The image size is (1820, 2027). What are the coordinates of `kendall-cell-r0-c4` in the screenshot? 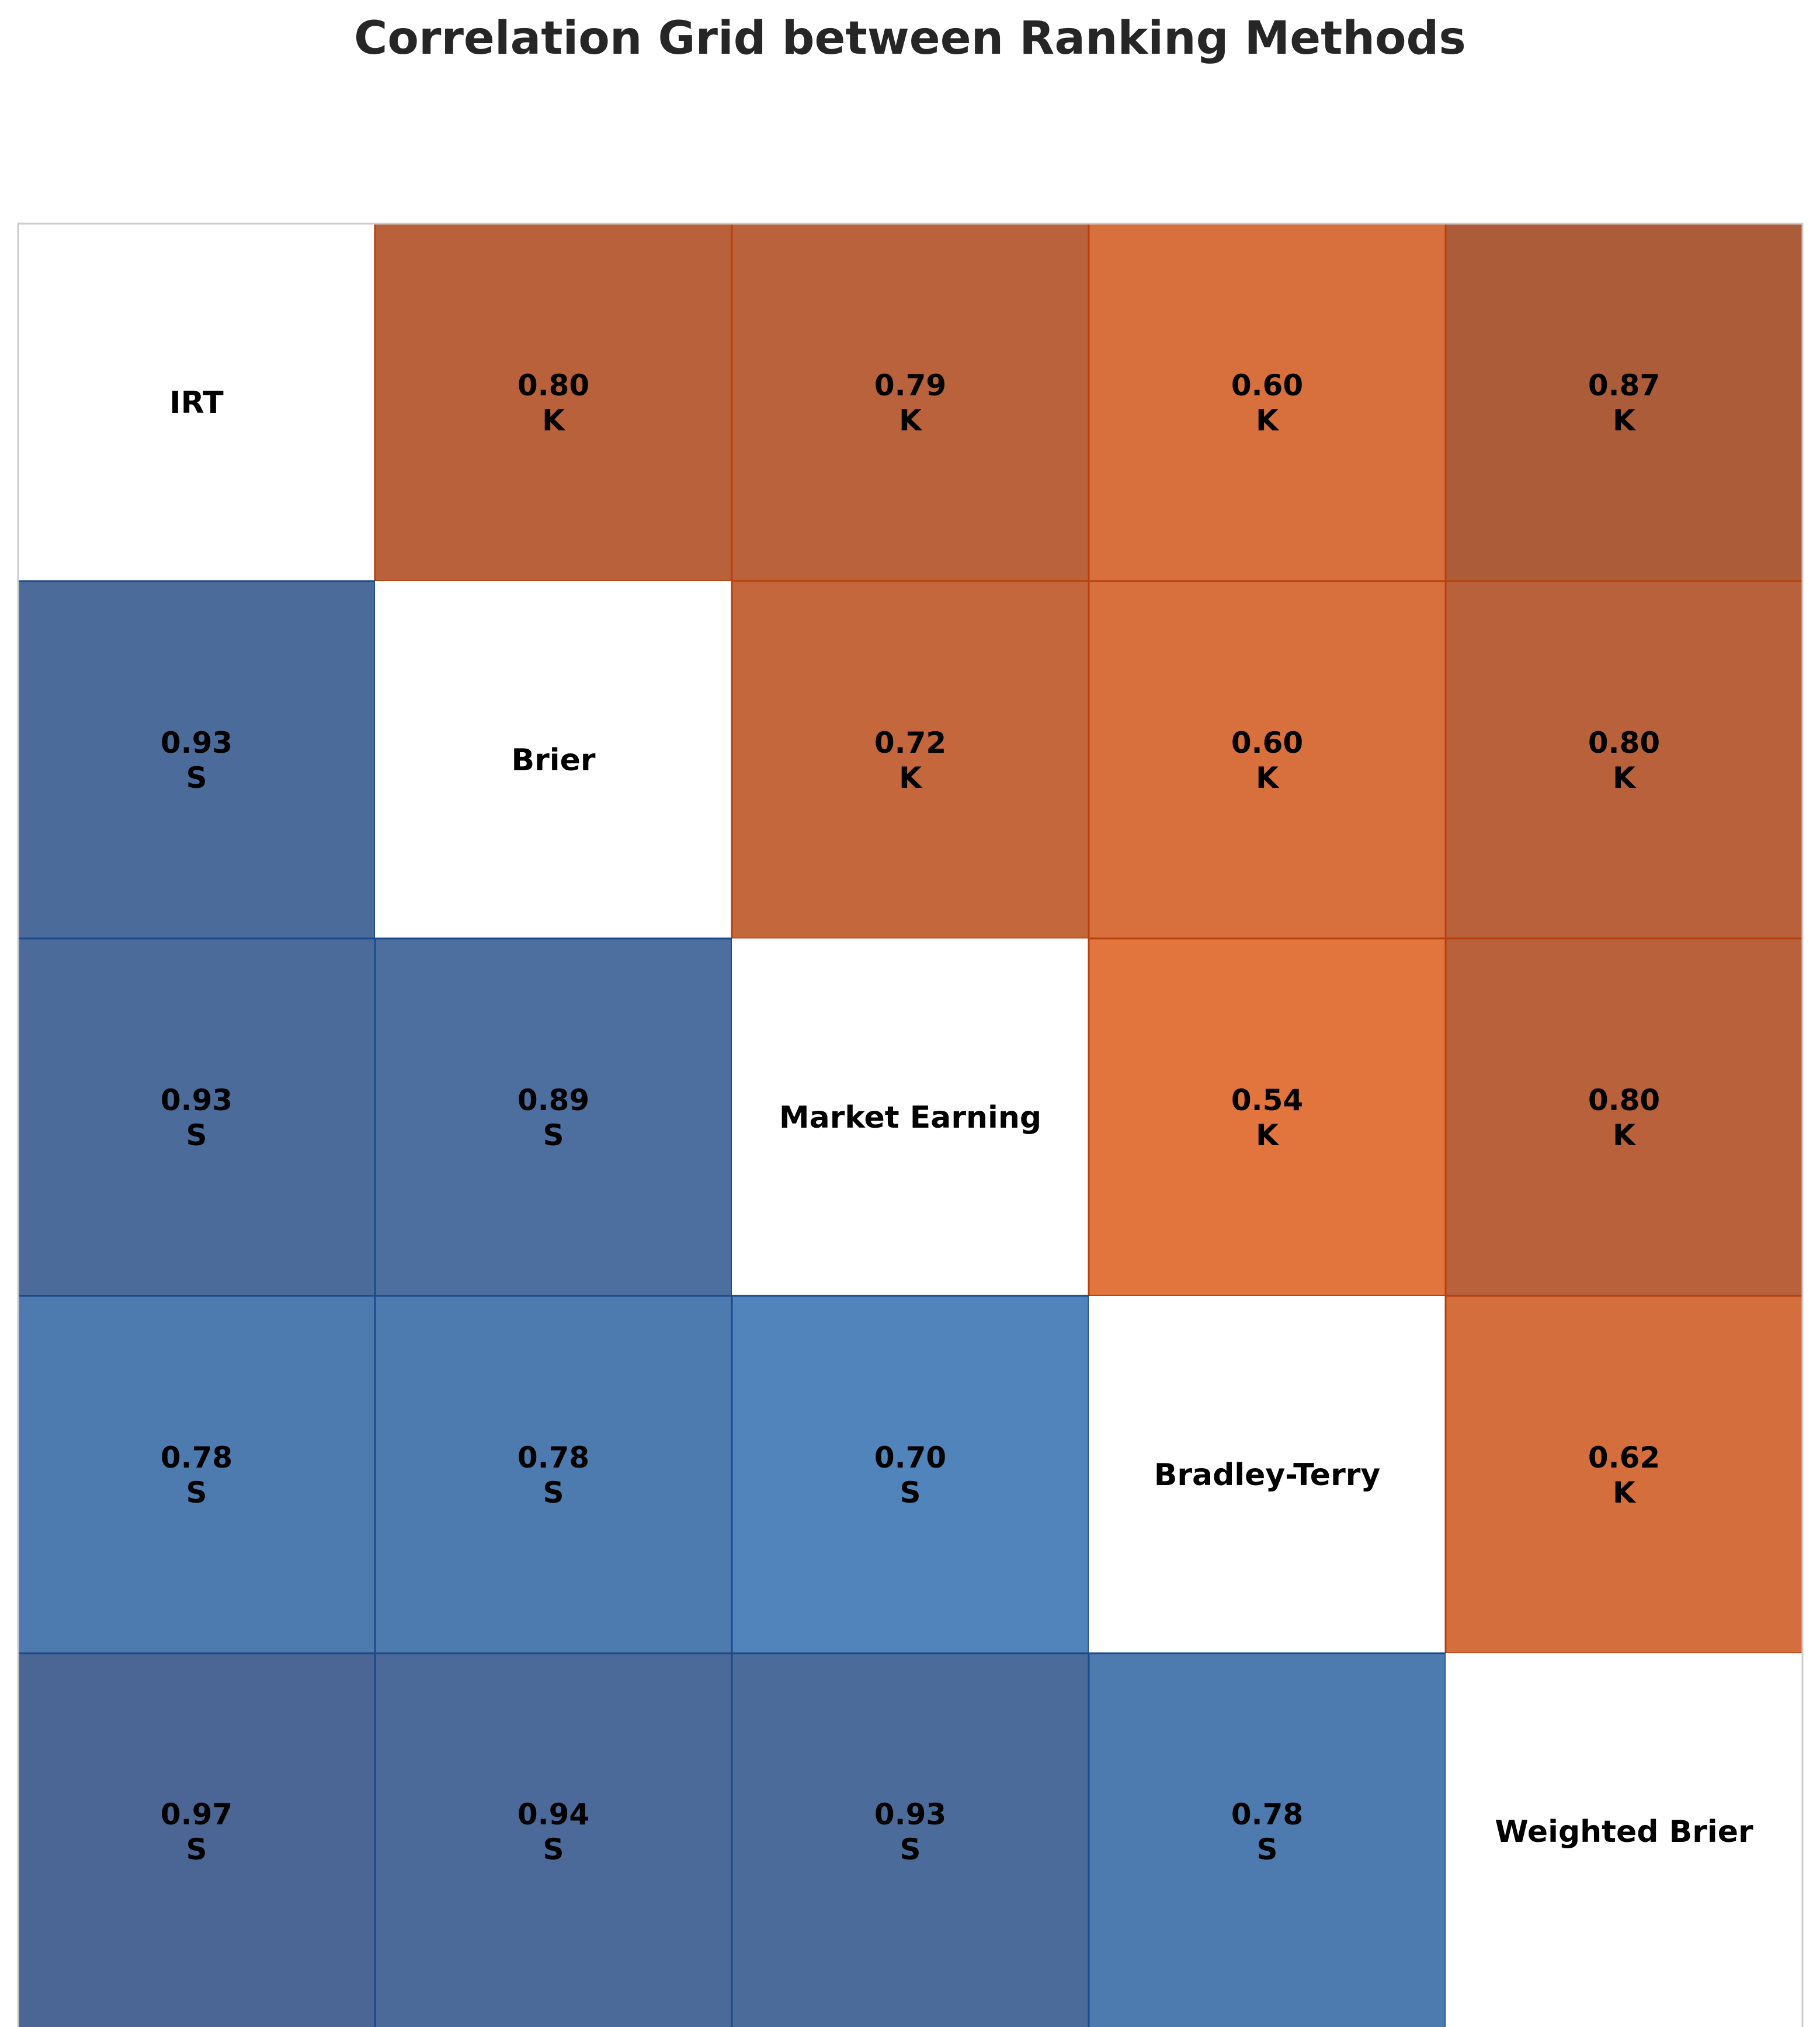 It's located at (1624, 402).